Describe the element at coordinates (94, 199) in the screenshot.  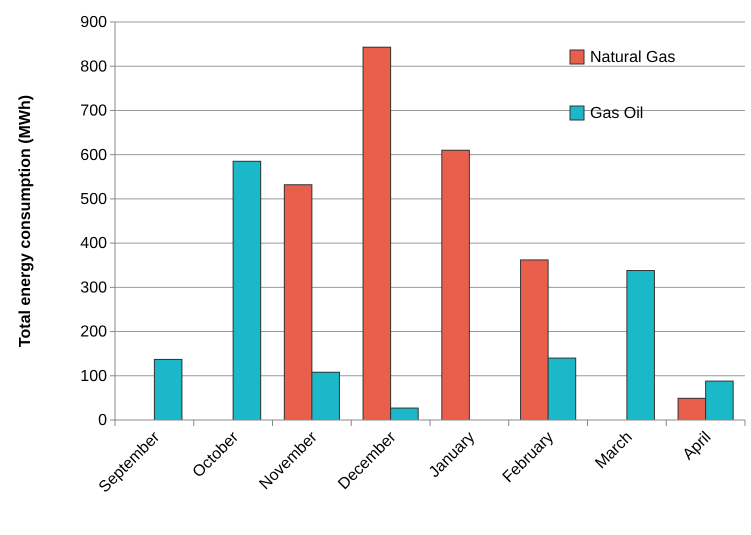
I see `y-tick-label: 500` at that location.